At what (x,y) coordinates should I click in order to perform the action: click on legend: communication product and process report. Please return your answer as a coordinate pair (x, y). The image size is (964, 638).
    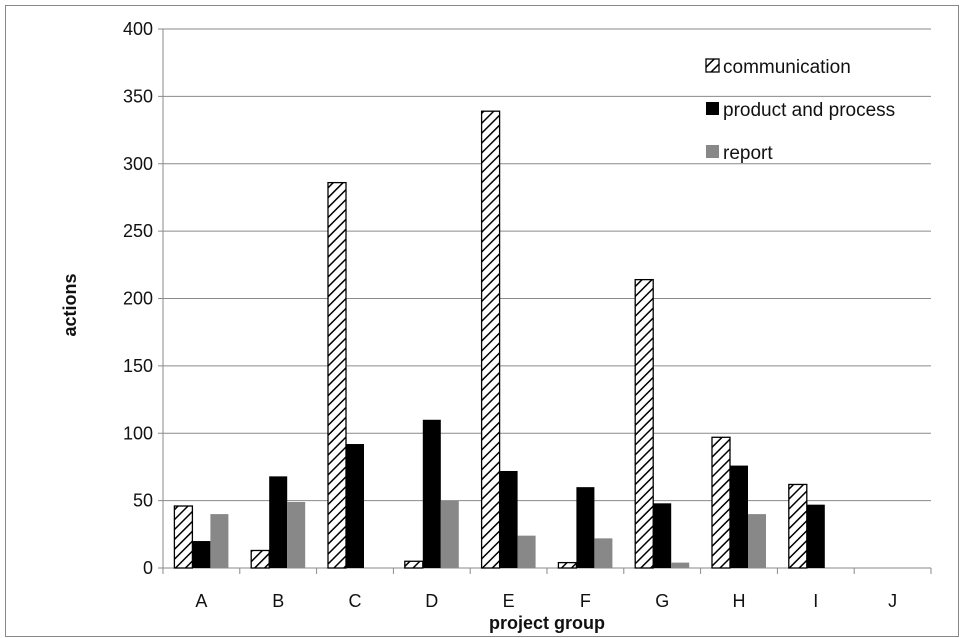
    Looking at the image, I should click on (800, 110).